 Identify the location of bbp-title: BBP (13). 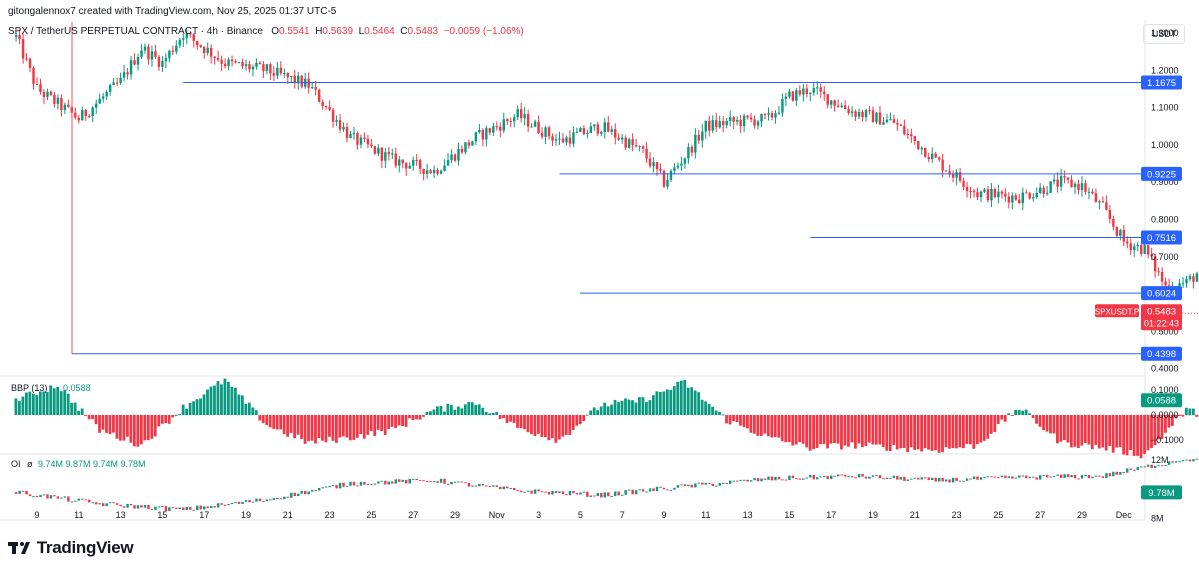
(29, 388).